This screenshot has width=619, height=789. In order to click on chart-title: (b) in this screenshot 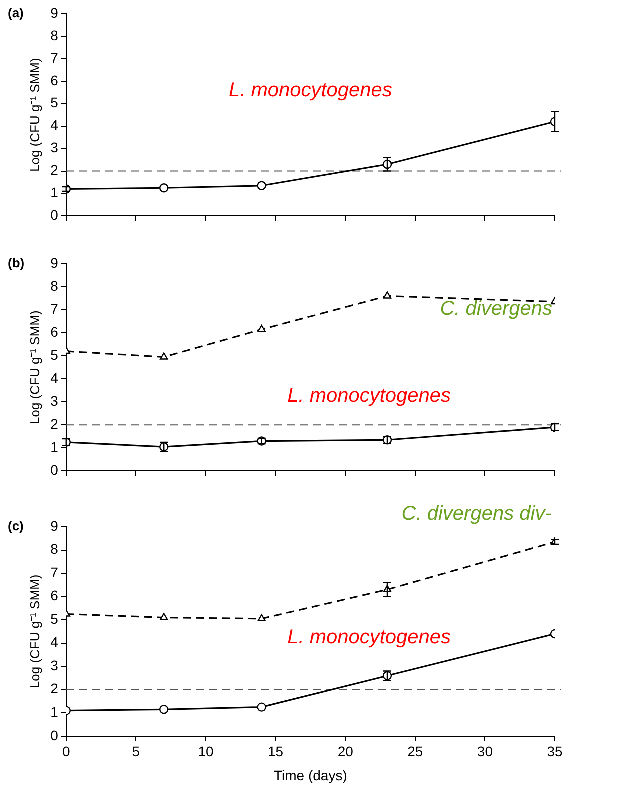, I will do `click(16, 263)`.